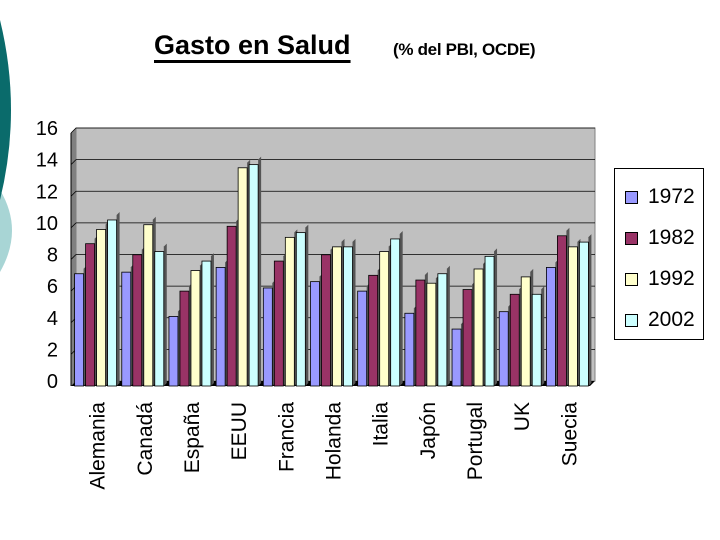 The width and height of the screenshot is (720, 540). I want to click on x-tick-label: España, so click(192, 438).